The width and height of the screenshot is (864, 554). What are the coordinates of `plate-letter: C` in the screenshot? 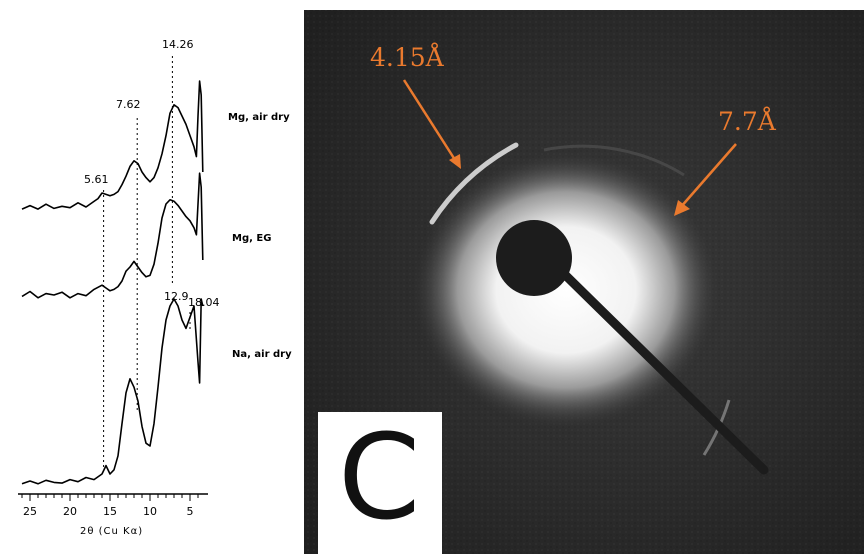 It's located at (379, 477).